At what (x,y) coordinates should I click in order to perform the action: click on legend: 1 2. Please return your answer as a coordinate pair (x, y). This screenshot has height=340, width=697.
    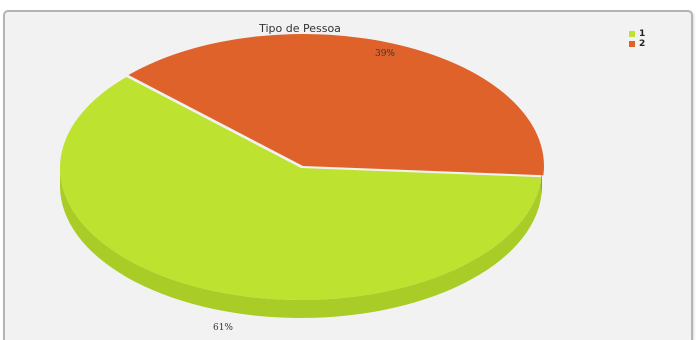
    Looking at the image, I should click on (637, 39).